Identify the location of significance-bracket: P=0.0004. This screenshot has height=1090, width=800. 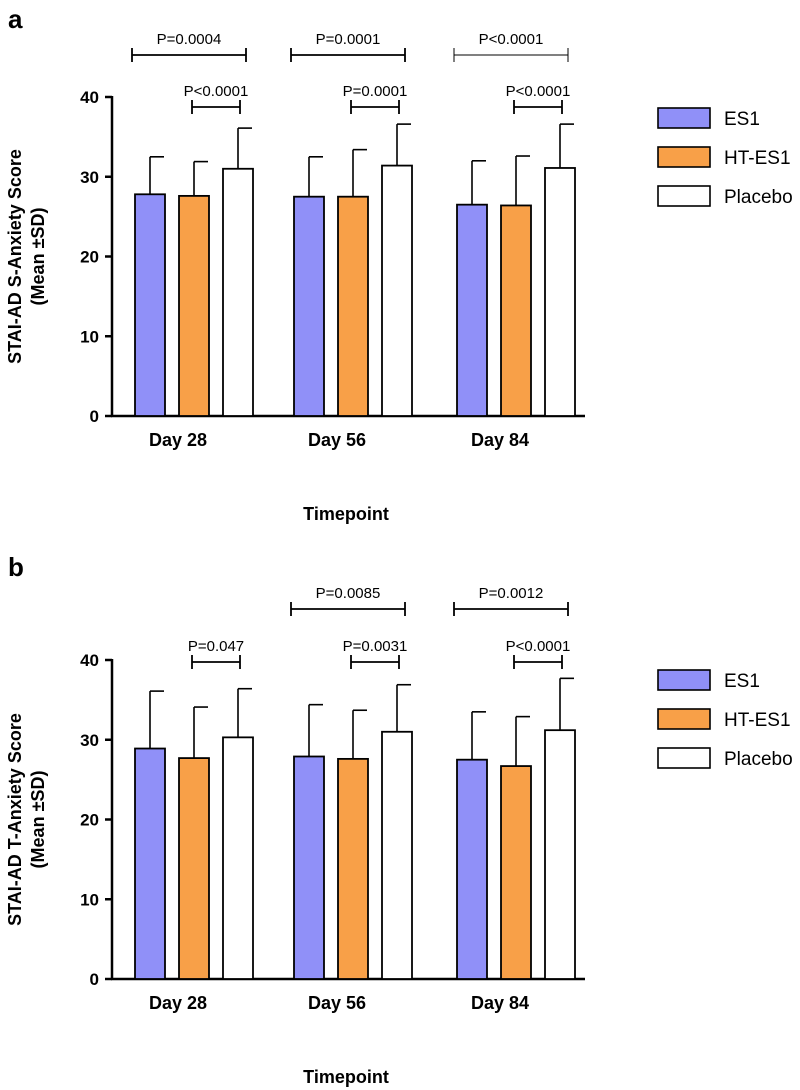
(189, 46).